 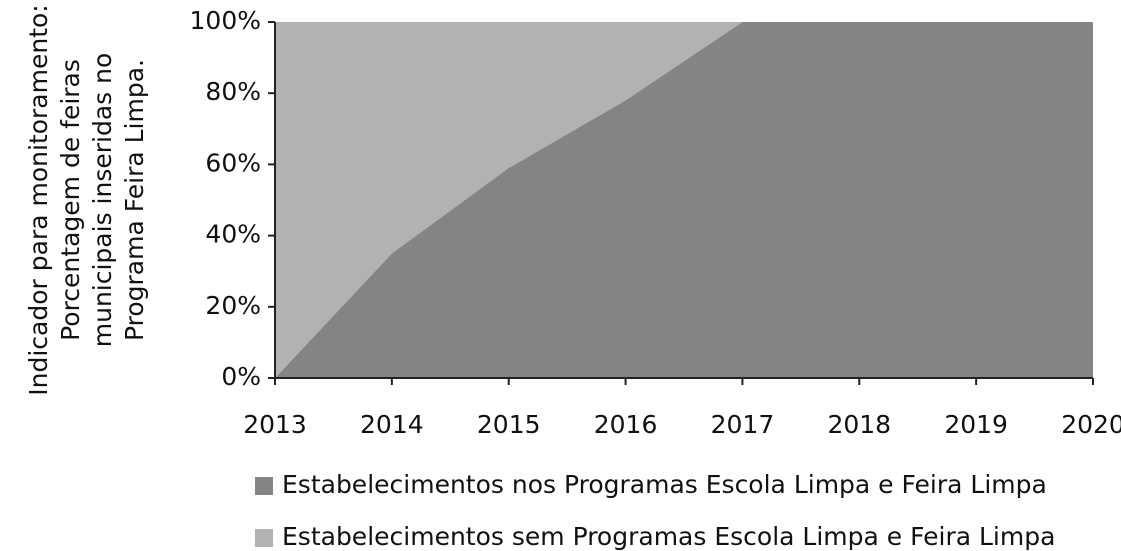 I want to click on x-tick-label: 2015, so click(x=509, y=424).